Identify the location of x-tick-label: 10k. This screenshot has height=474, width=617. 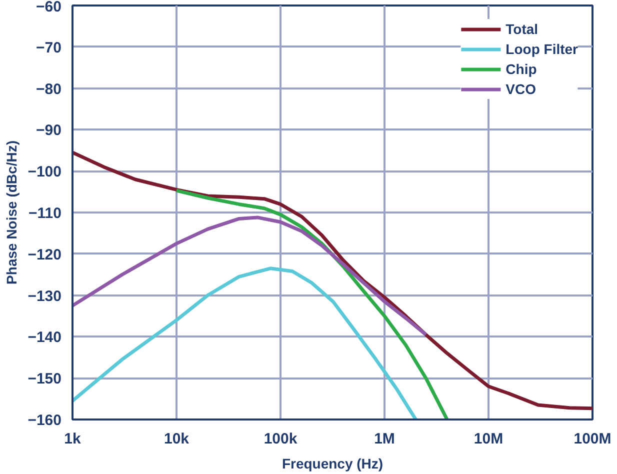
(177, 439).